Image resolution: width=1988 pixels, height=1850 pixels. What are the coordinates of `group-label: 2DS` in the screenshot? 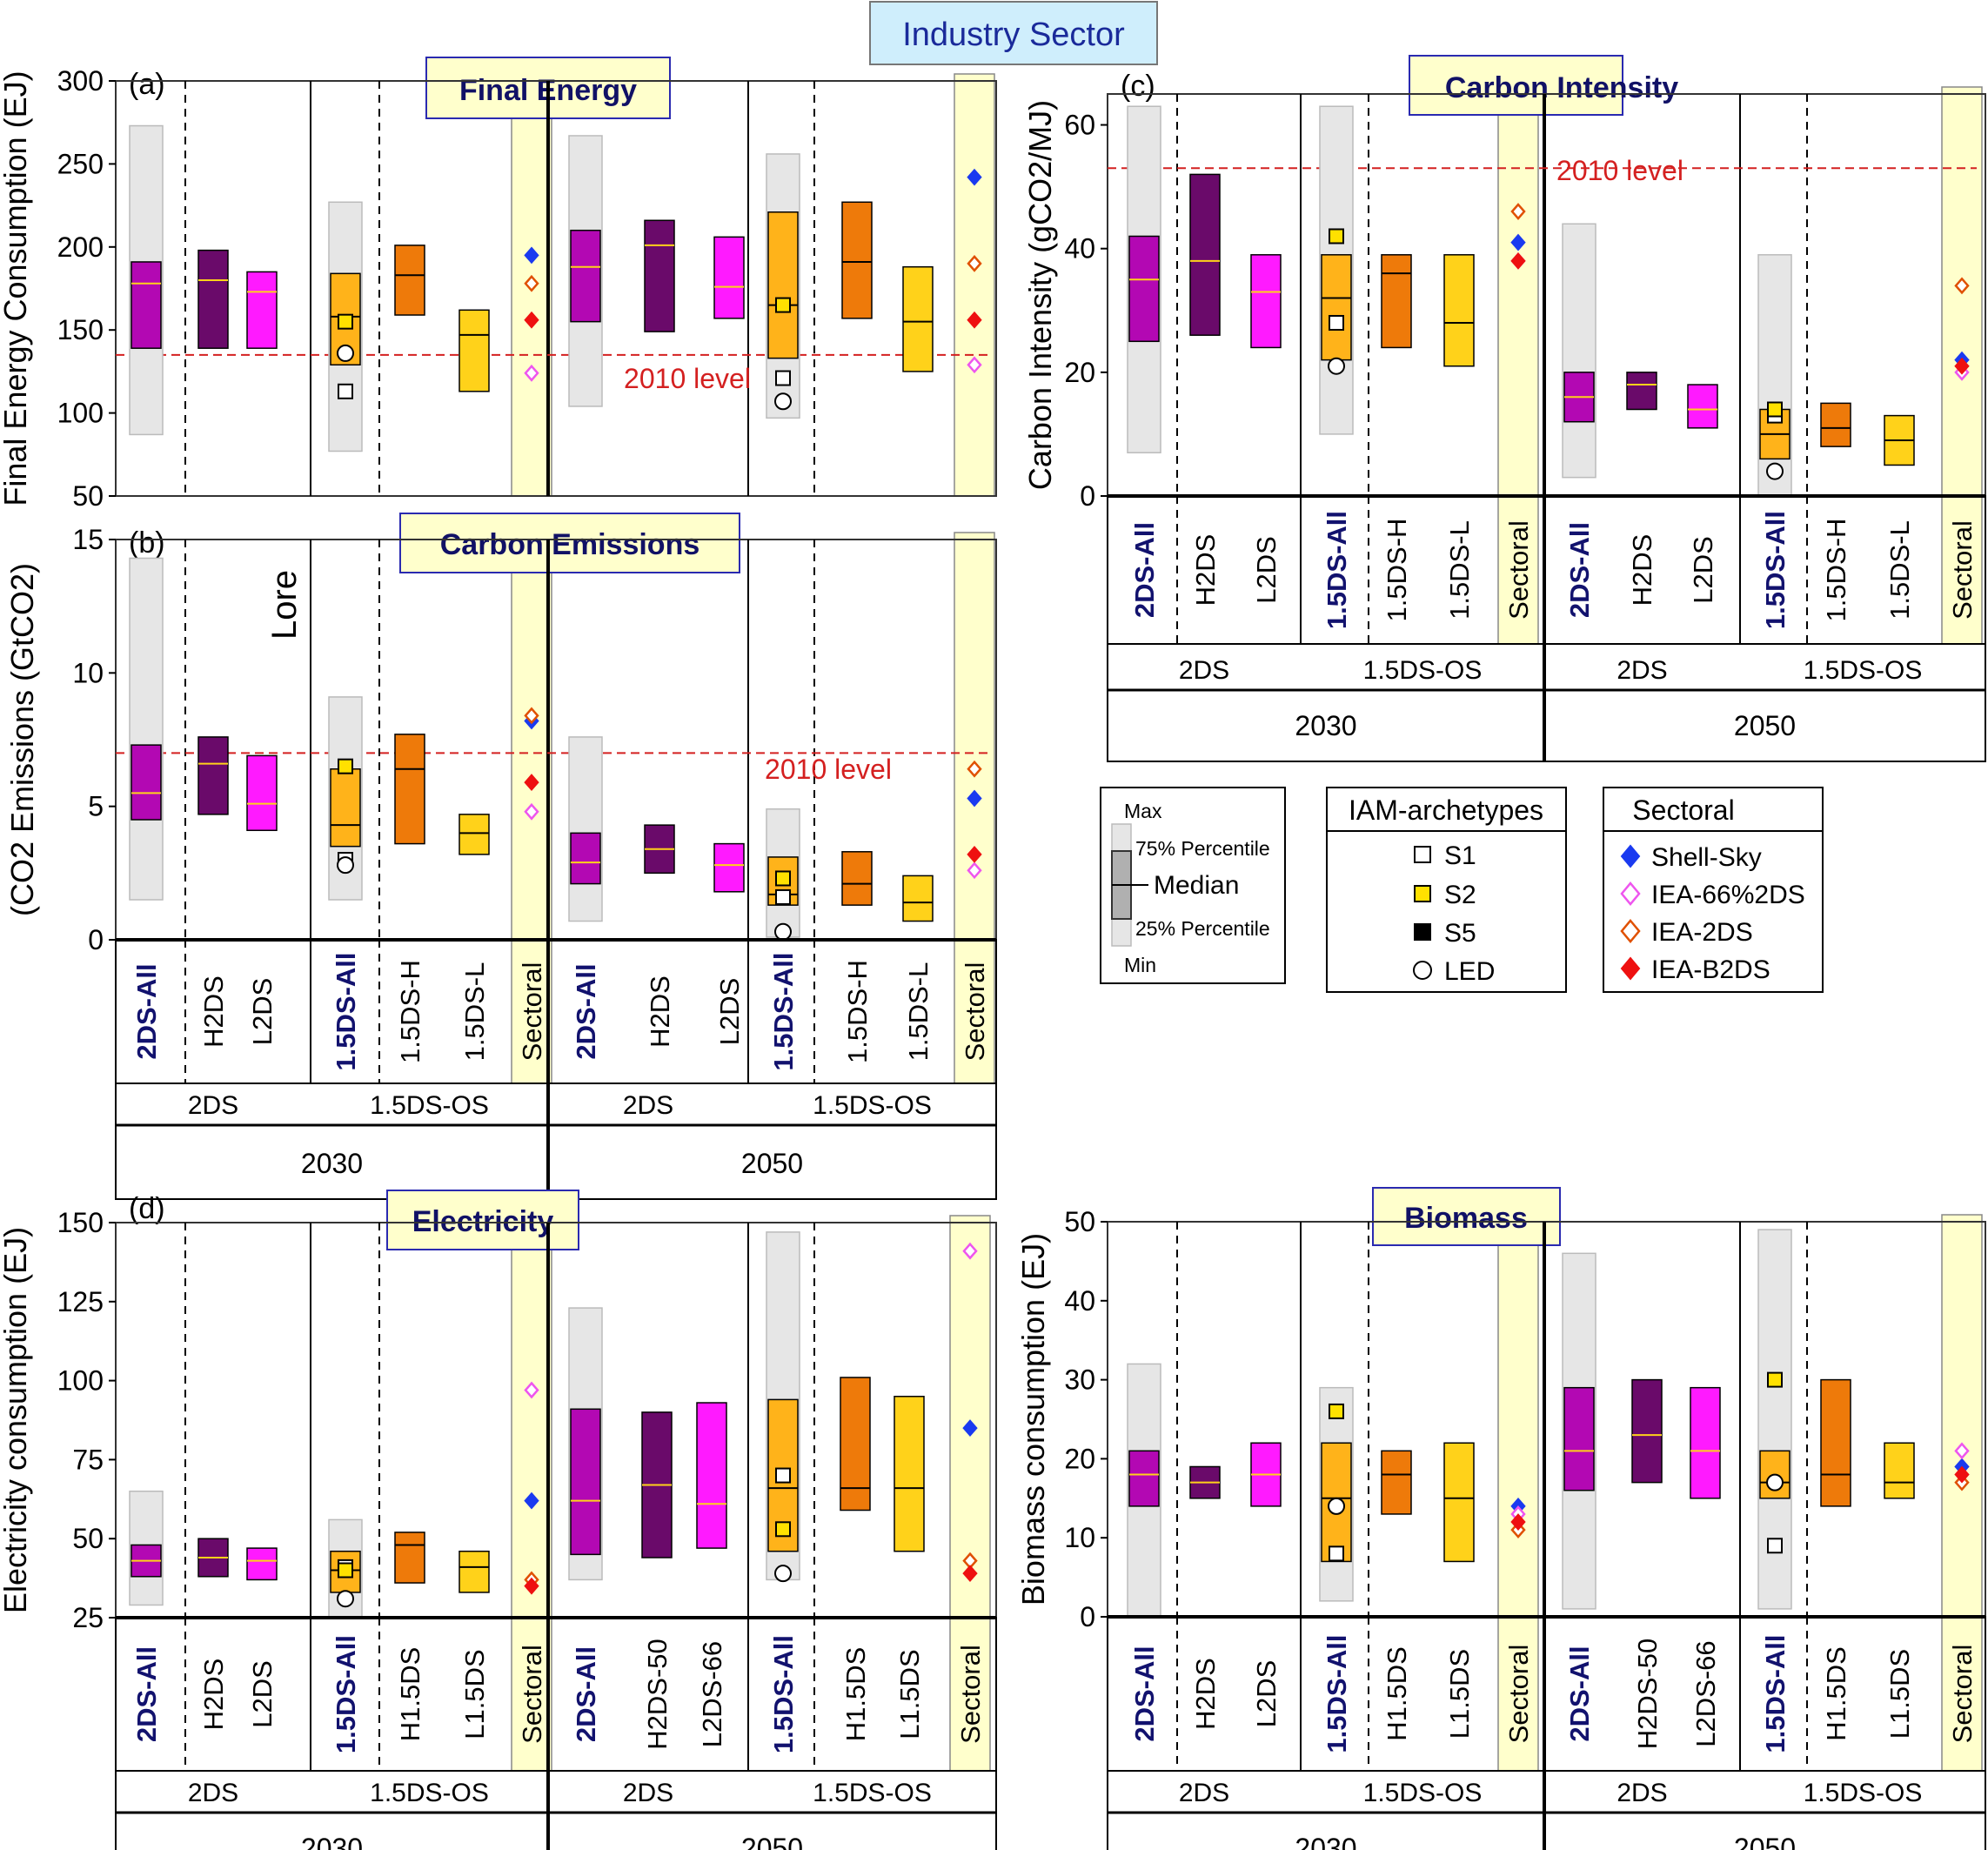 It's located at (1204, 1793).